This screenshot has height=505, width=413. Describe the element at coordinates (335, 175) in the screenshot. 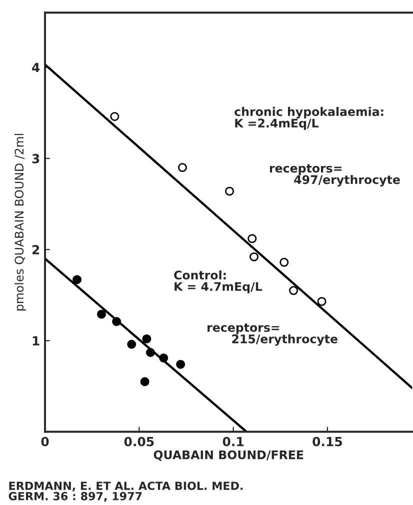

I see `annotation: receptors= 497/erythrocyte` at that location.